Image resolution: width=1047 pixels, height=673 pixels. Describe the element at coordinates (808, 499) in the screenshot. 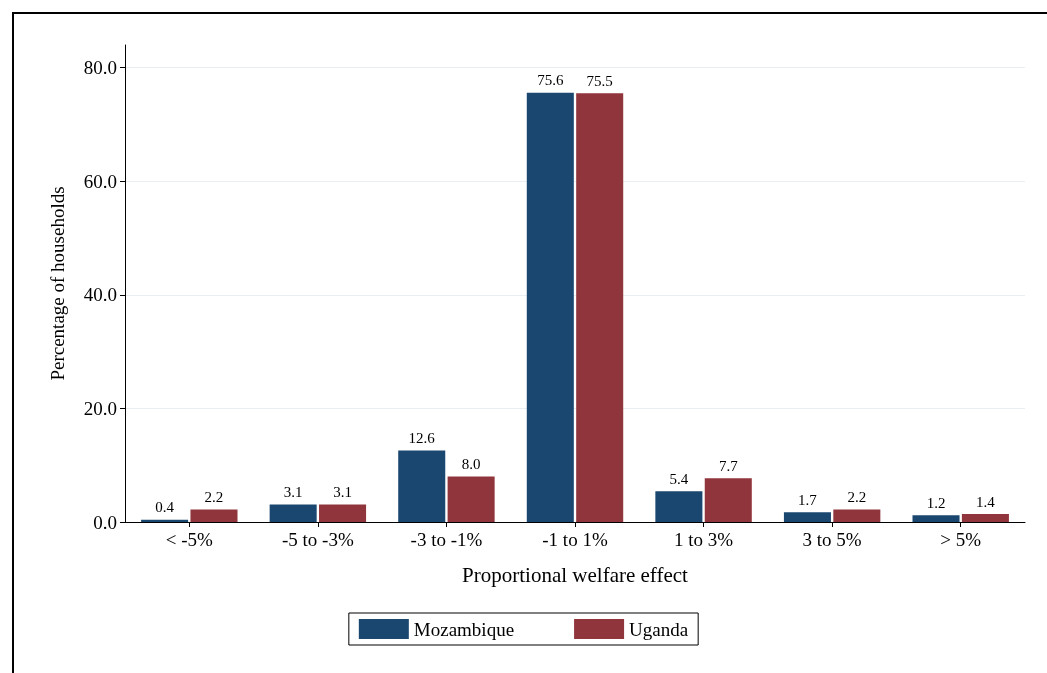

I see `data-label: 1.7` at that location.